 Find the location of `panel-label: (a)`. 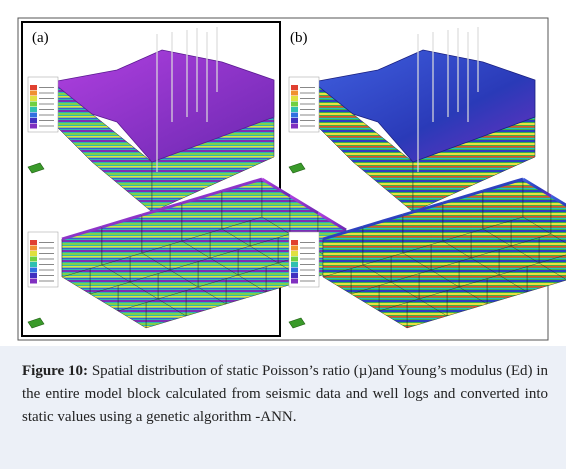

panel-label: (a) is located at coordinates (40, 38).